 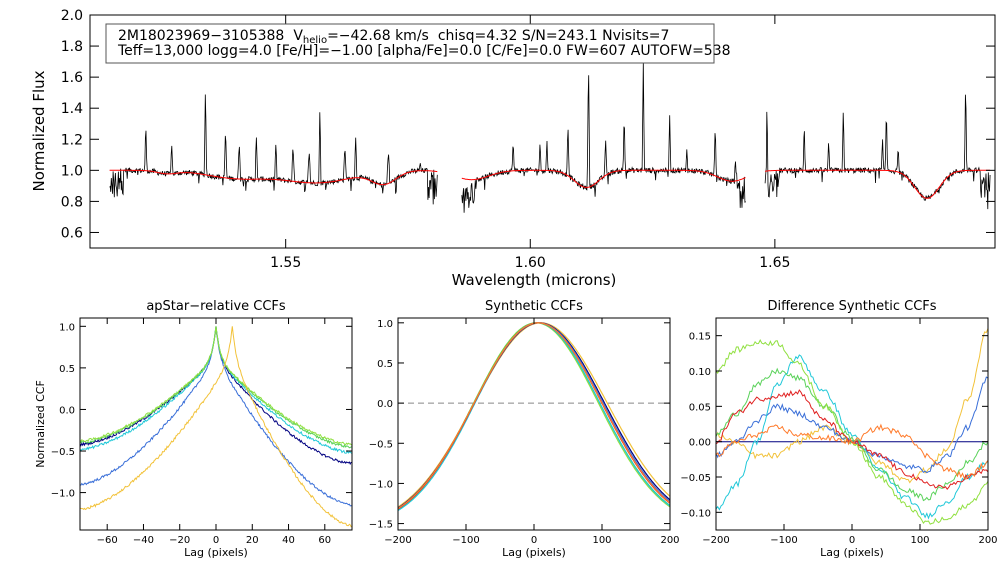 What do you see at coordinates (534, 552) in the screenshot?
I see `synthetic-ccf-x-axis-title: Lag (pixels)` at bounding box center [534, 552].